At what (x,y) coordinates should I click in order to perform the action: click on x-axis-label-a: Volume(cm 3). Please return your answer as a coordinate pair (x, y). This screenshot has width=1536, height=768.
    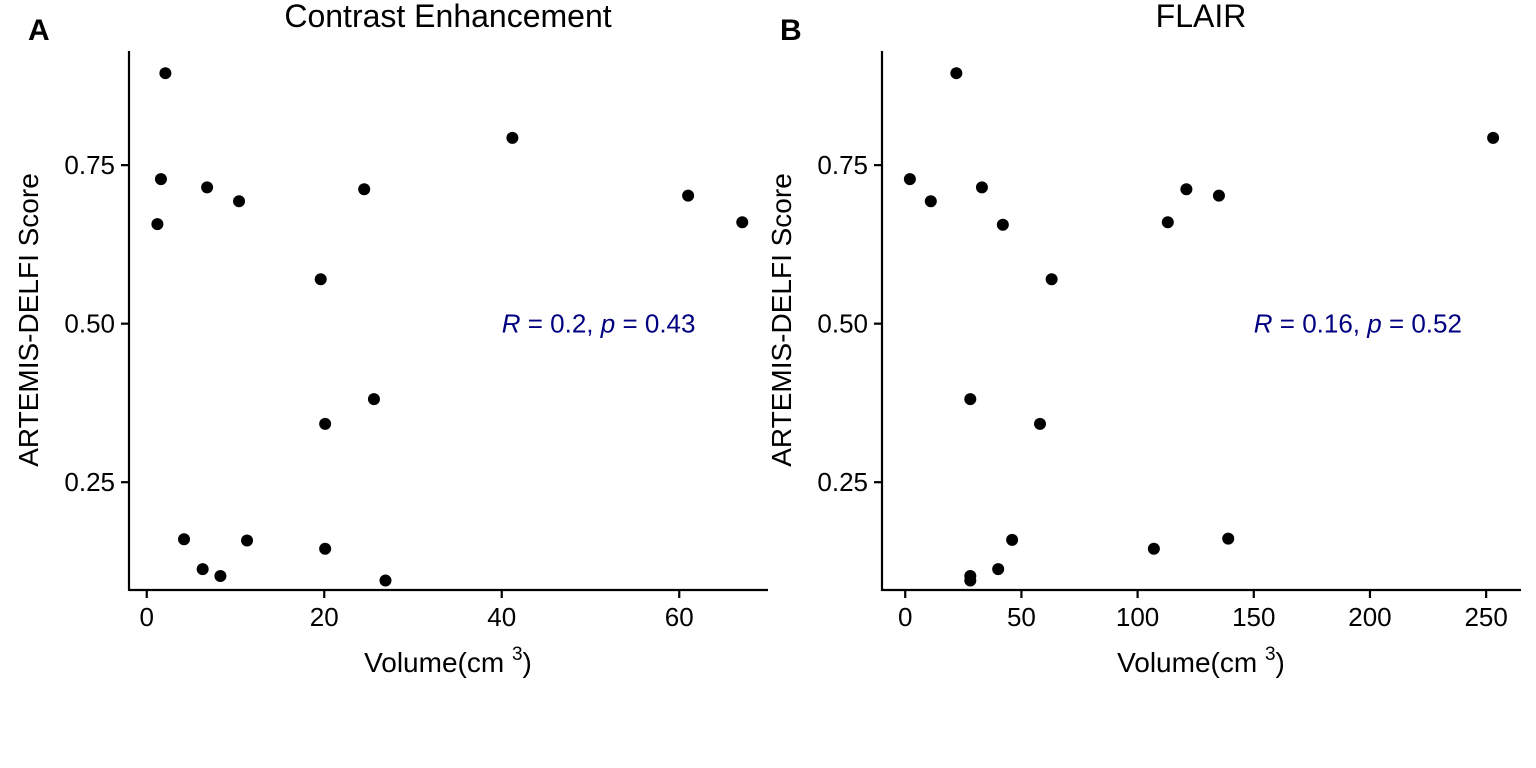
    Looking at the image, I should click on (448, 661).